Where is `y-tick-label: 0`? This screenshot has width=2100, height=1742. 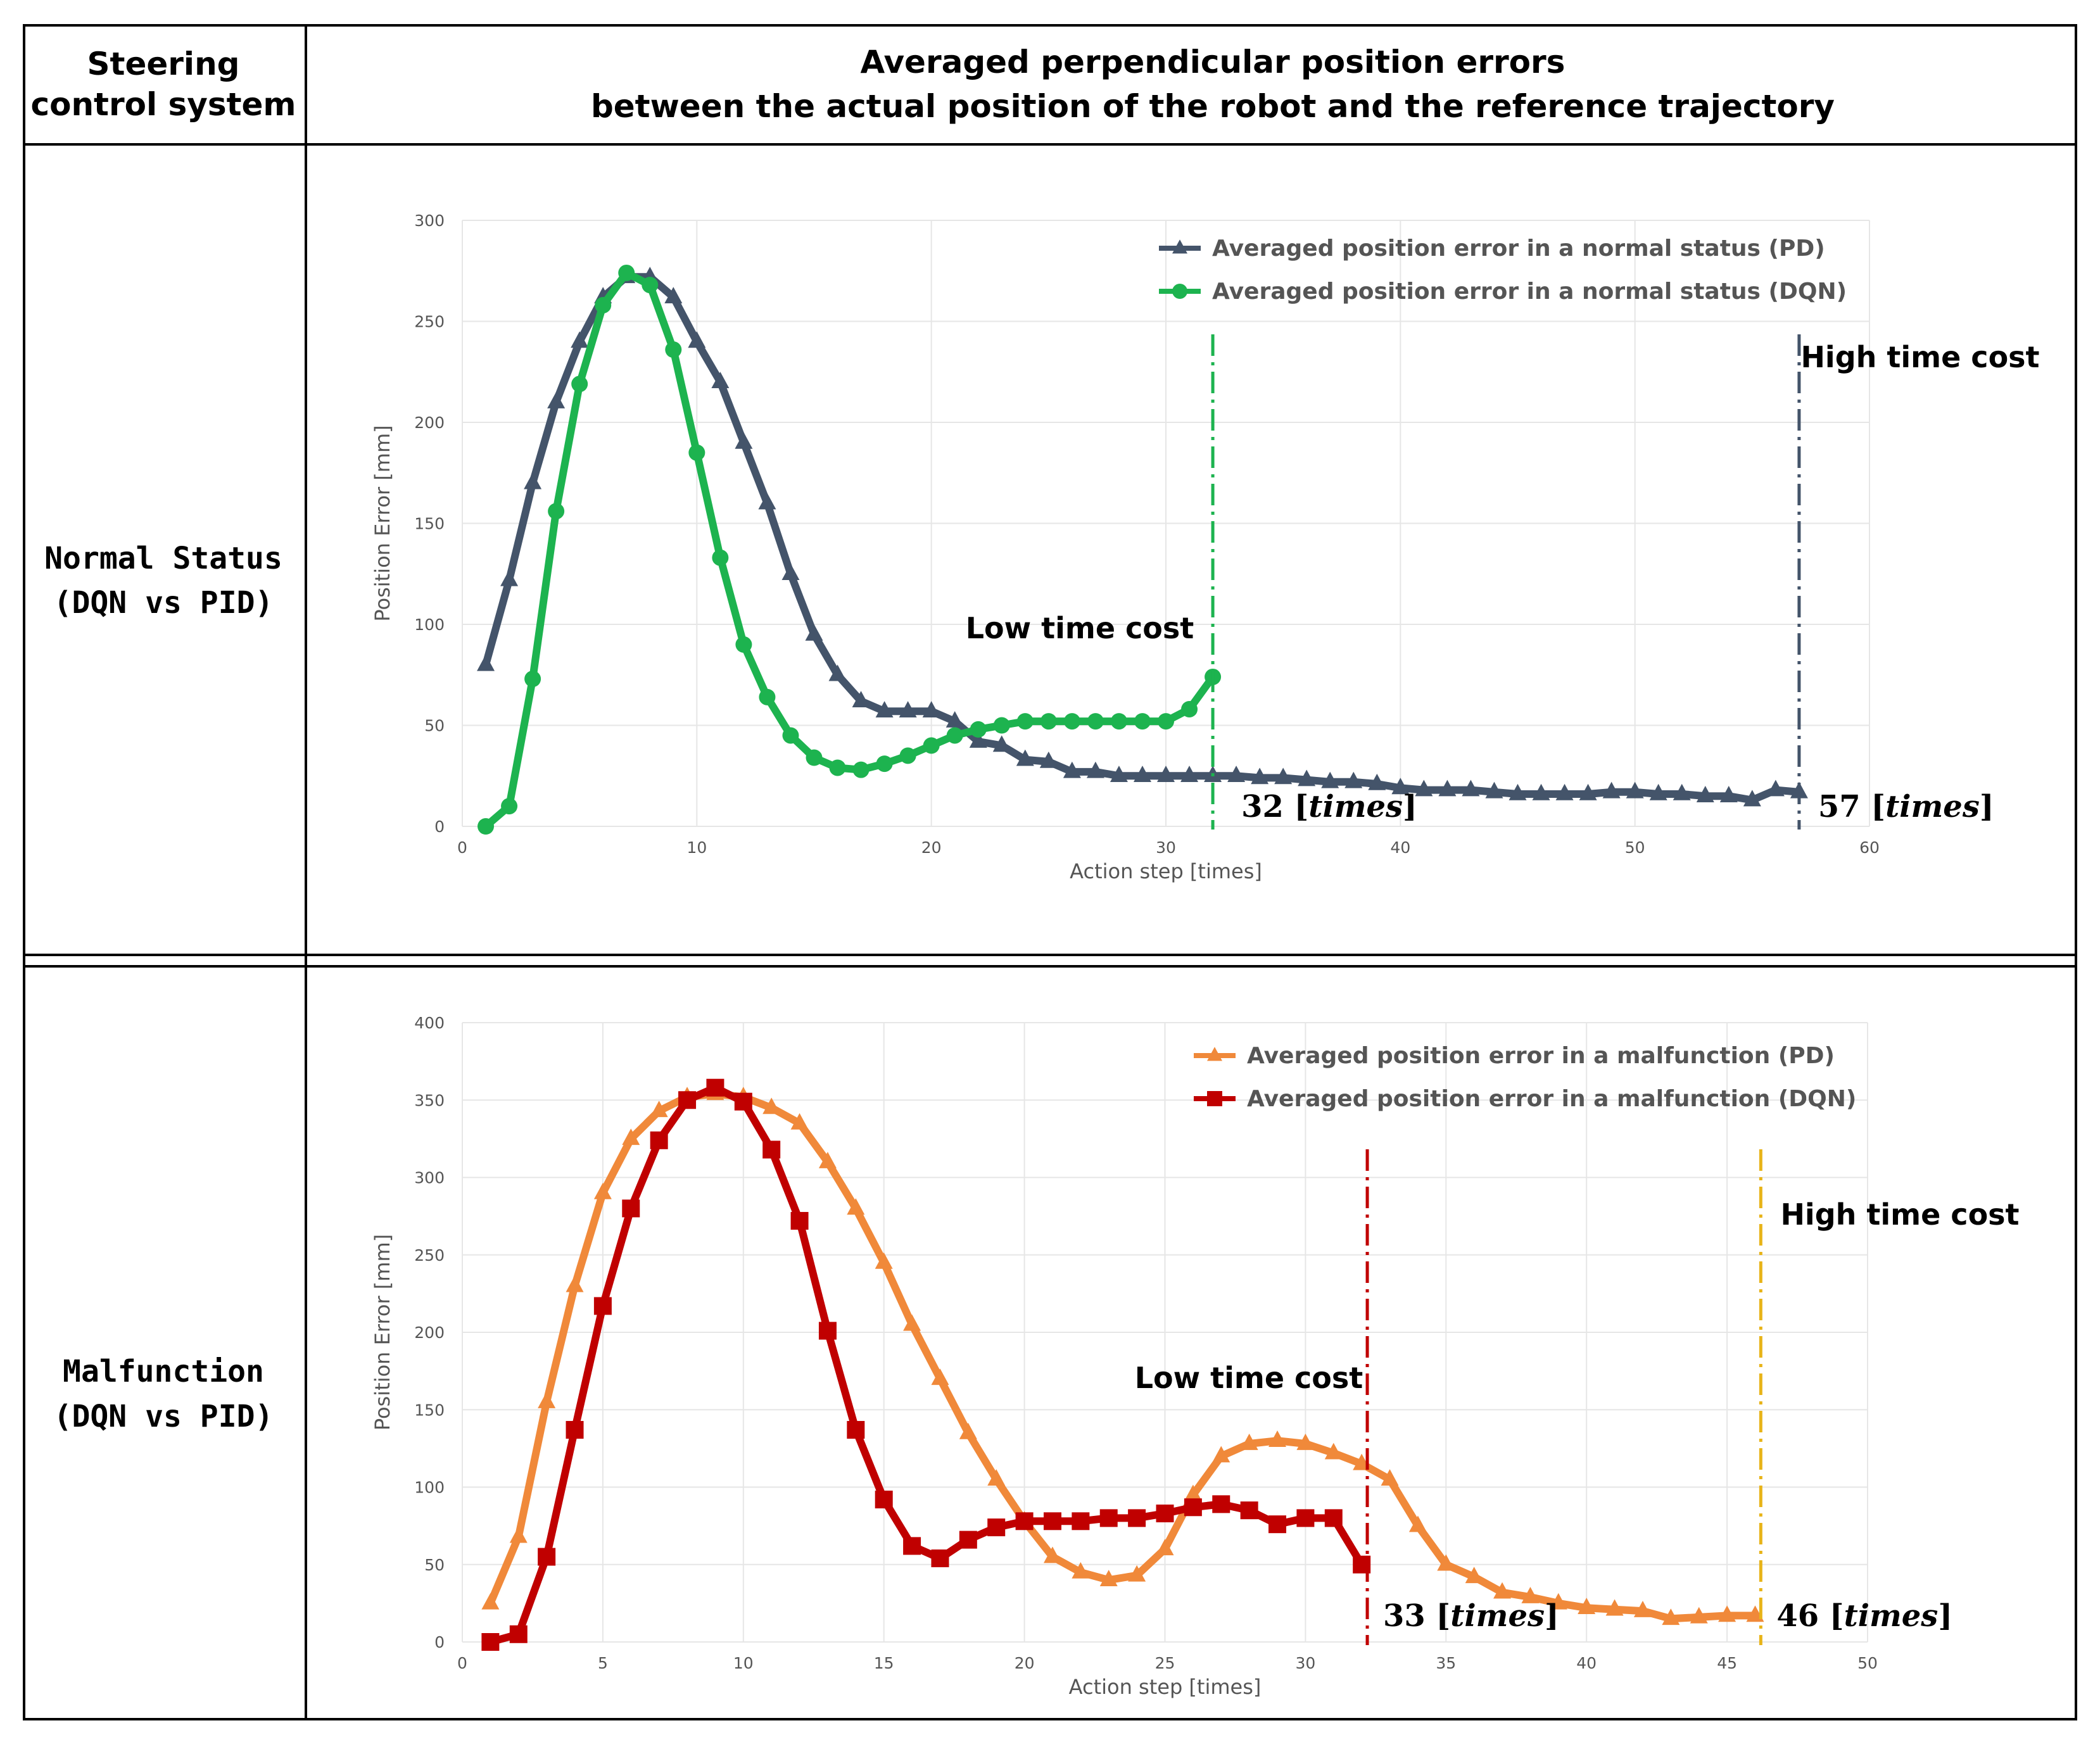 y-tick-label: 0 is located at coordinates (439, 826).